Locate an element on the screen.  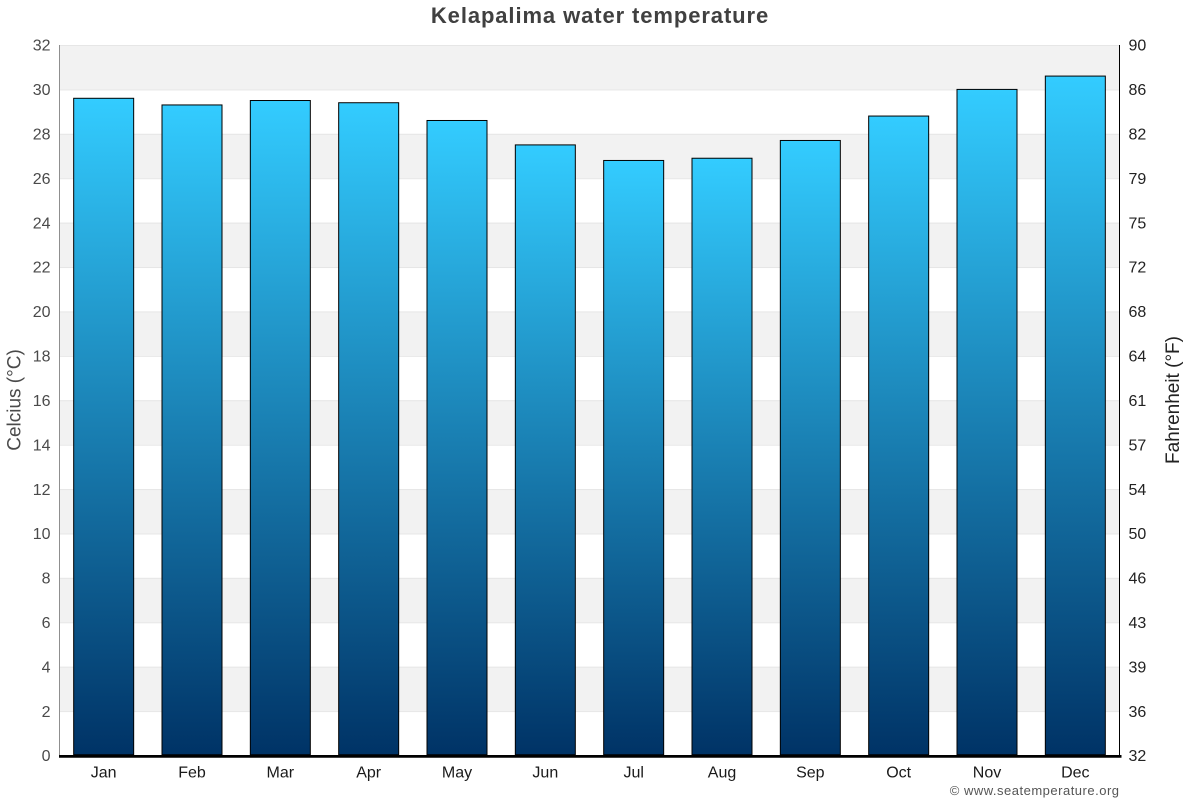
svg-text: 6 is located at coordinates (46, 623).